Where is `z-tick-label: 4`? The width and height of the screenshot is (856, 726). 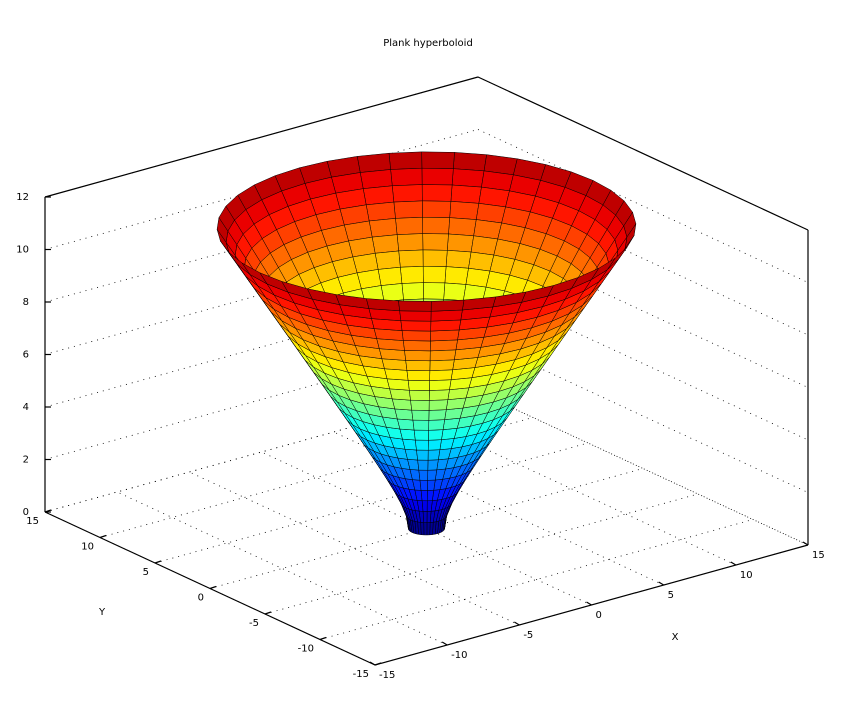 z-tick-label: 4 is located at coordinates (26, 407).